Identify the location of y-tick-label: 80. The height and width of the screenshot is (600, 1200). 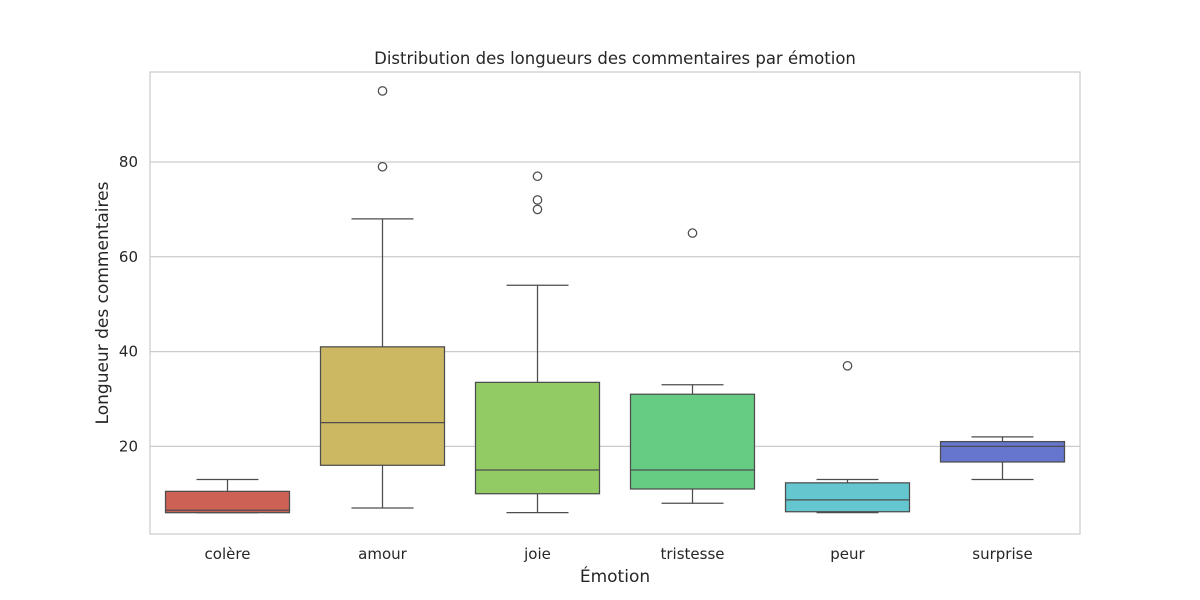
(128, 162).